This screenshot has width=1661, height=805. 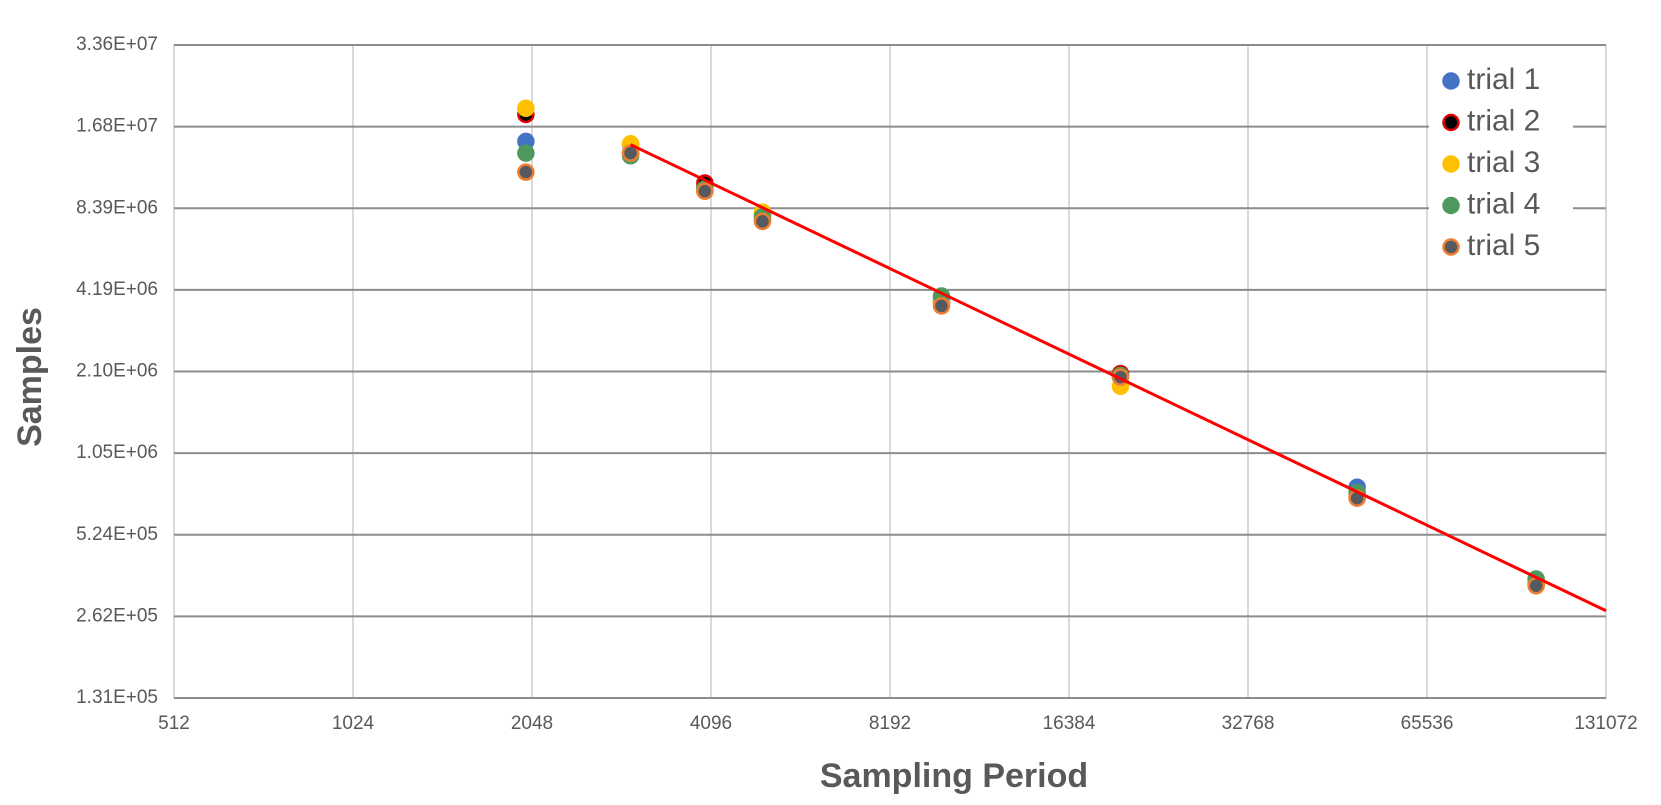 I want to click on x-tick-label: 16384, so click(x=1069, y=723).